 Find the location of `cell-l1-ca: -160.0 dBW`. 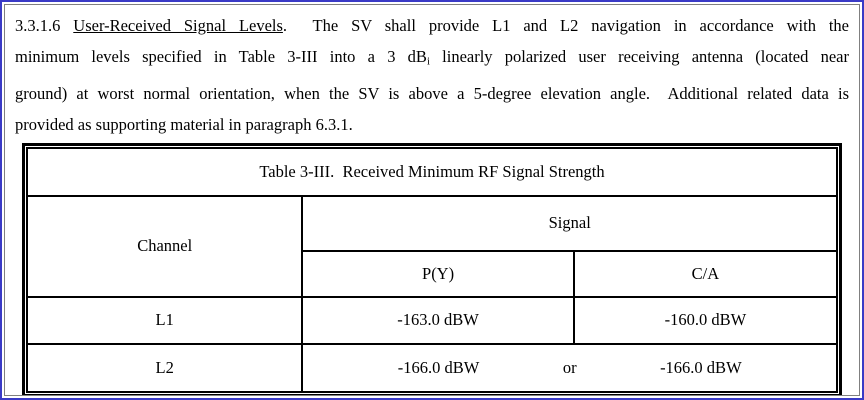

cell-l1-ca: -160.0 dBW is located at coordinates (705, 320).